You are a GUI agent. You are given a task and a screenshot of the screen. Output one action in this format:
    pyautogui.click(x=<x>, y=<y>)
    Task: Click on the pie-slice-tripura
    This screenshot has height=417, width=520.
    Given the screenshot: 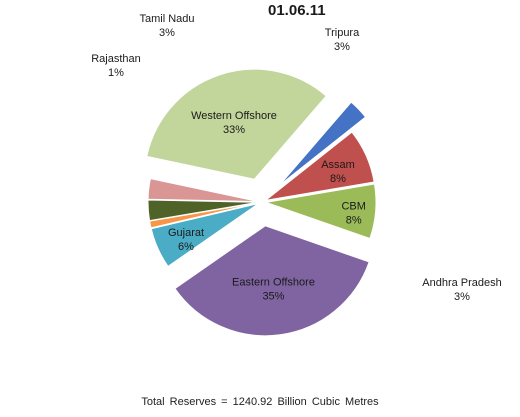 What is the action you would take?
    pyautogui.click(x=203, y=190)
    